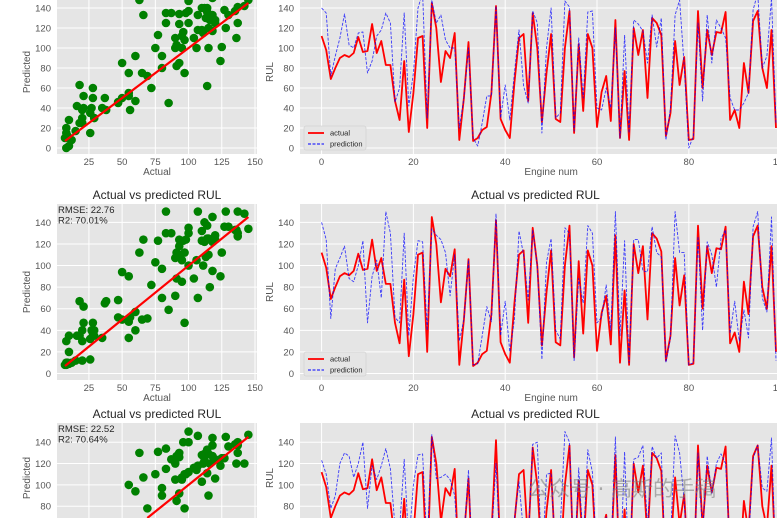  Describe the element at coordinates (157, 172) in the screenshot. I see `x-axis-label: Actual` at that location.